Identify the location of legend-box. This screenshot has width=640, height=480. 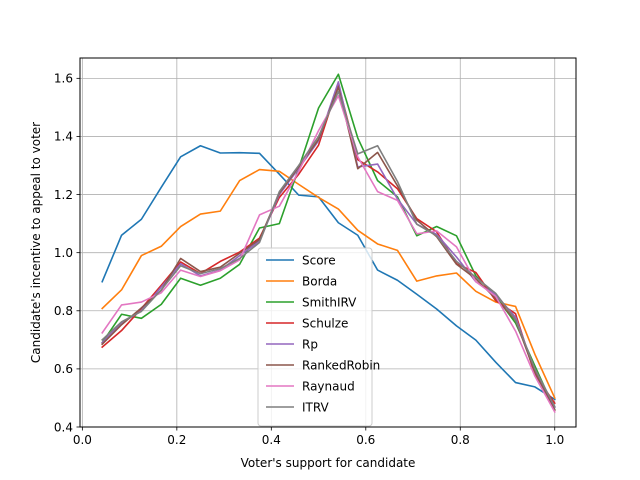
(315, 337).